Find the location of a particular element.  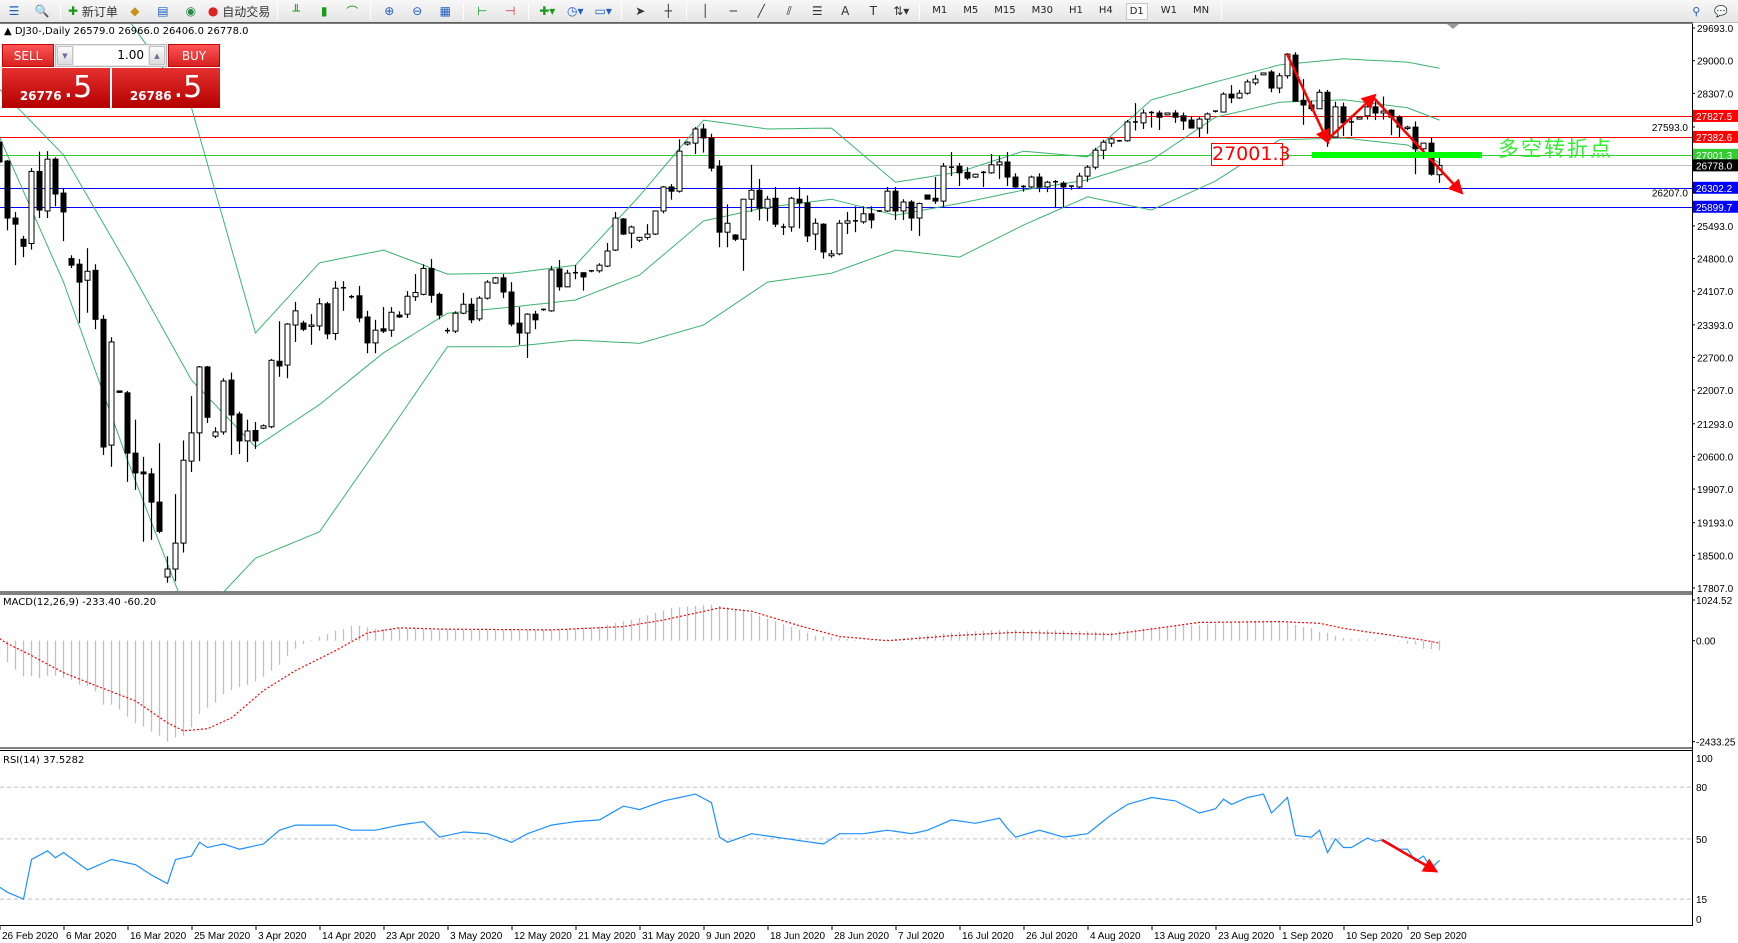

timeframe-d1: D1 is located at coordinates (1136, 11).